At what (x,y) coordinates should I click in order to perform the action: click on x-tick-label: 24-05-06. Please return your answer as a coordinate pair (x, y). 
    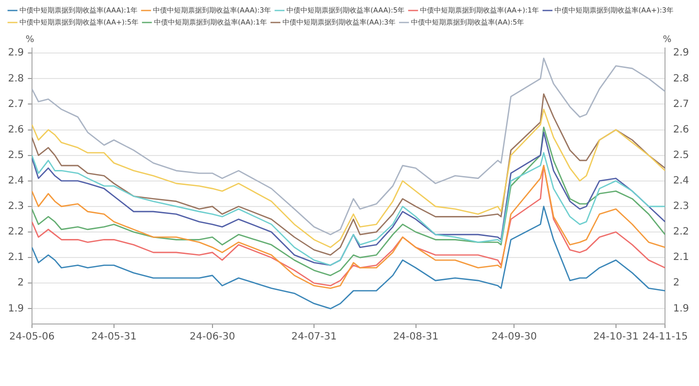
    Looking at the image, I should click on (32, 337).